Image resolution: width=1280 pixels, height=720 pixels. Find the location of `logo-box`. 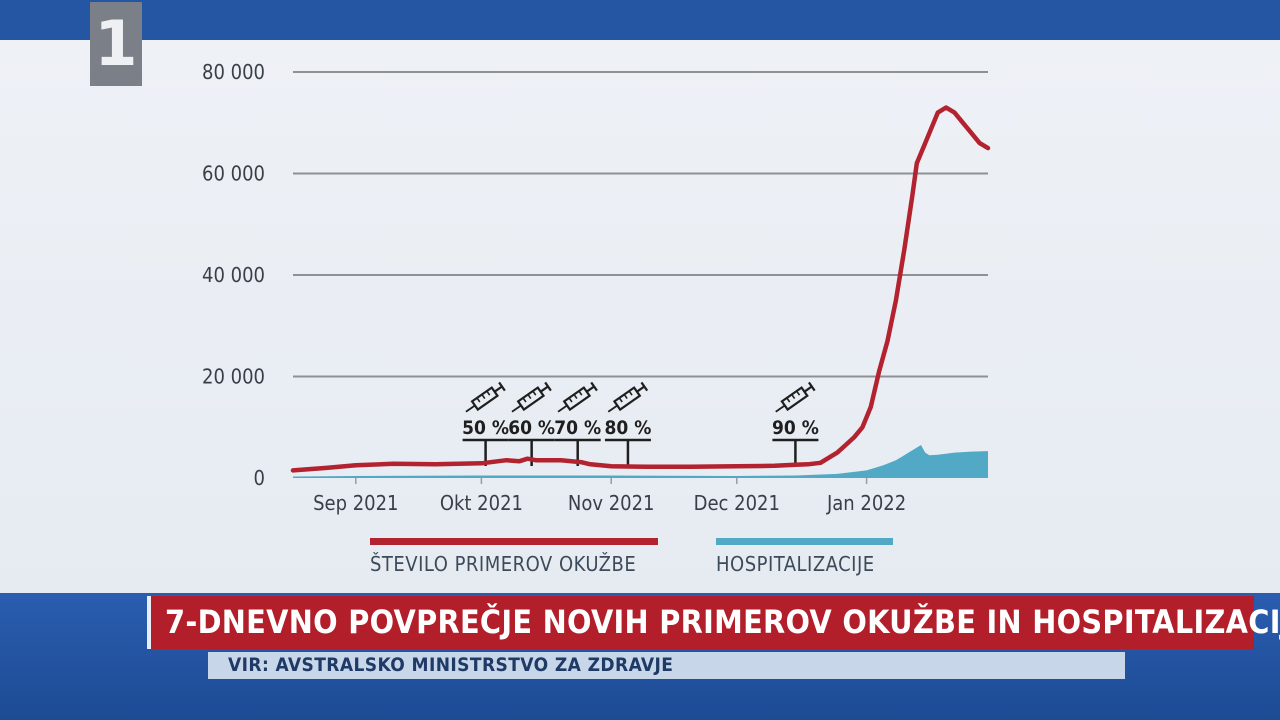

logo-box is located at coordinates (116, 44).